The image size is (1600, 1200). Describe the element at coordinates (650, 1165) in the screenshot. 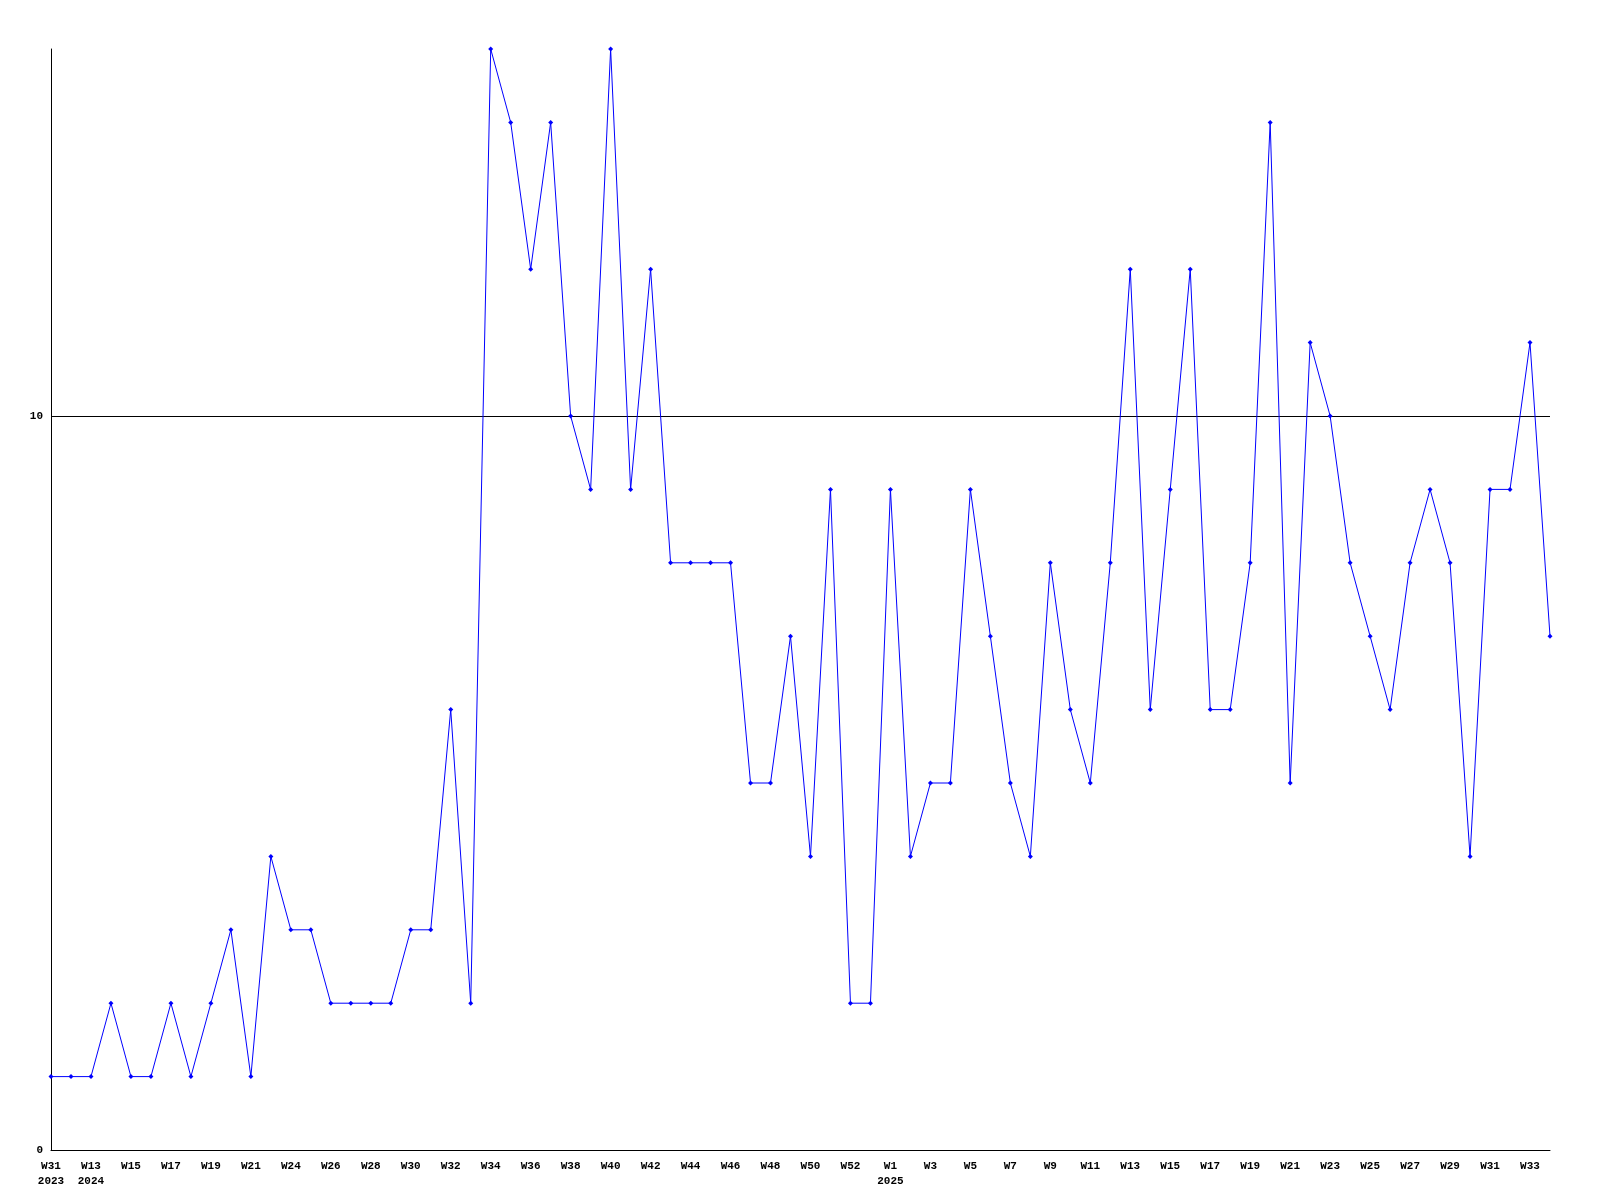

I see `x-tick-label: W42` at that location.